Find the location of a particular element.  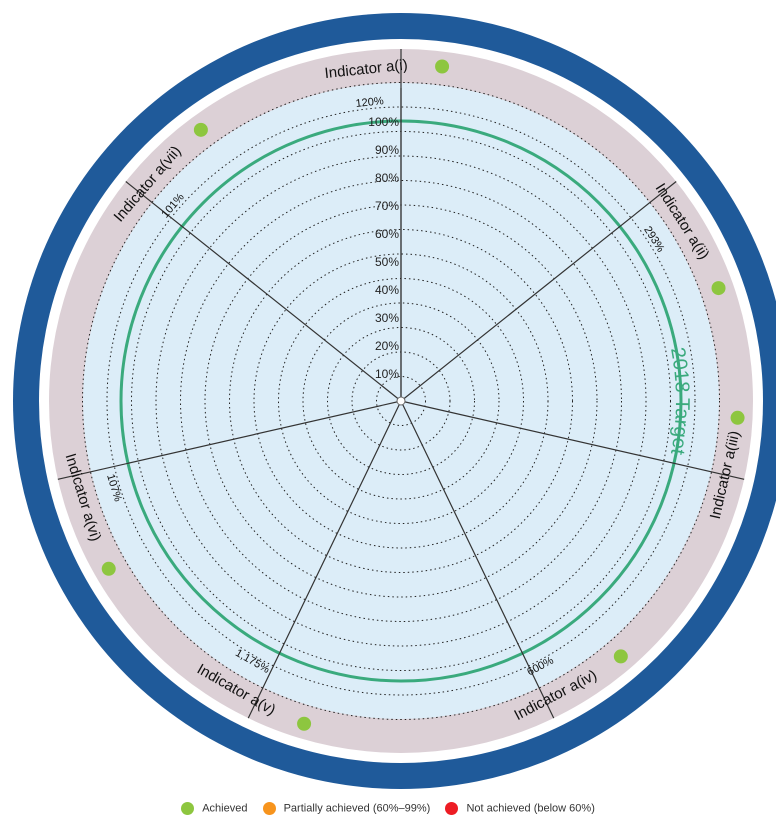

partially-achieved-dot-icon is located at coordinates (269, 808).